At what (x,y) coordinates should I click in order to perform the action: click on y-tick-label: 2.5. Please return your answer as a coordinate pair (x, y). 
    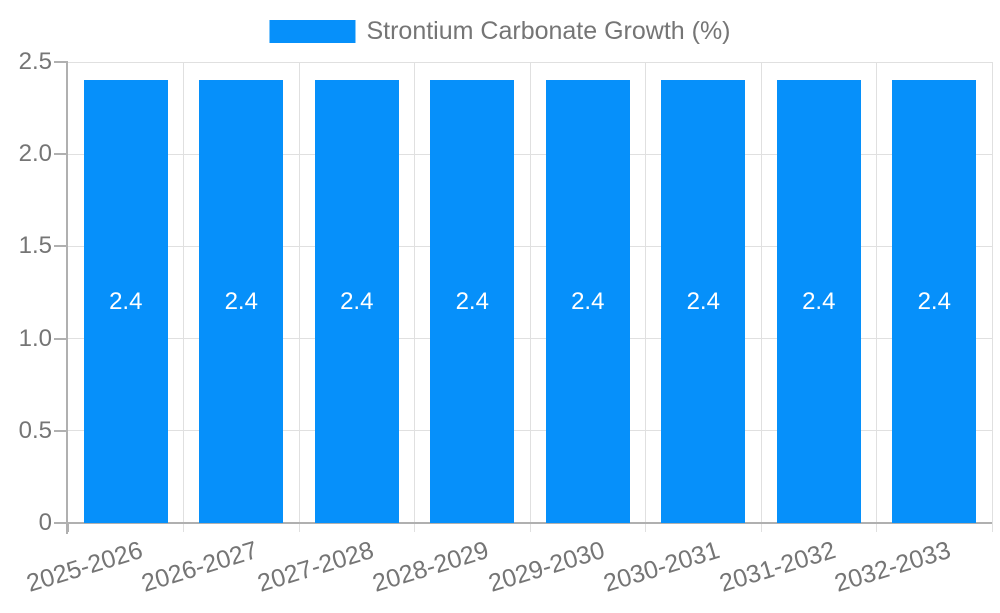
    Looking at the image, I should click on (35, 61).